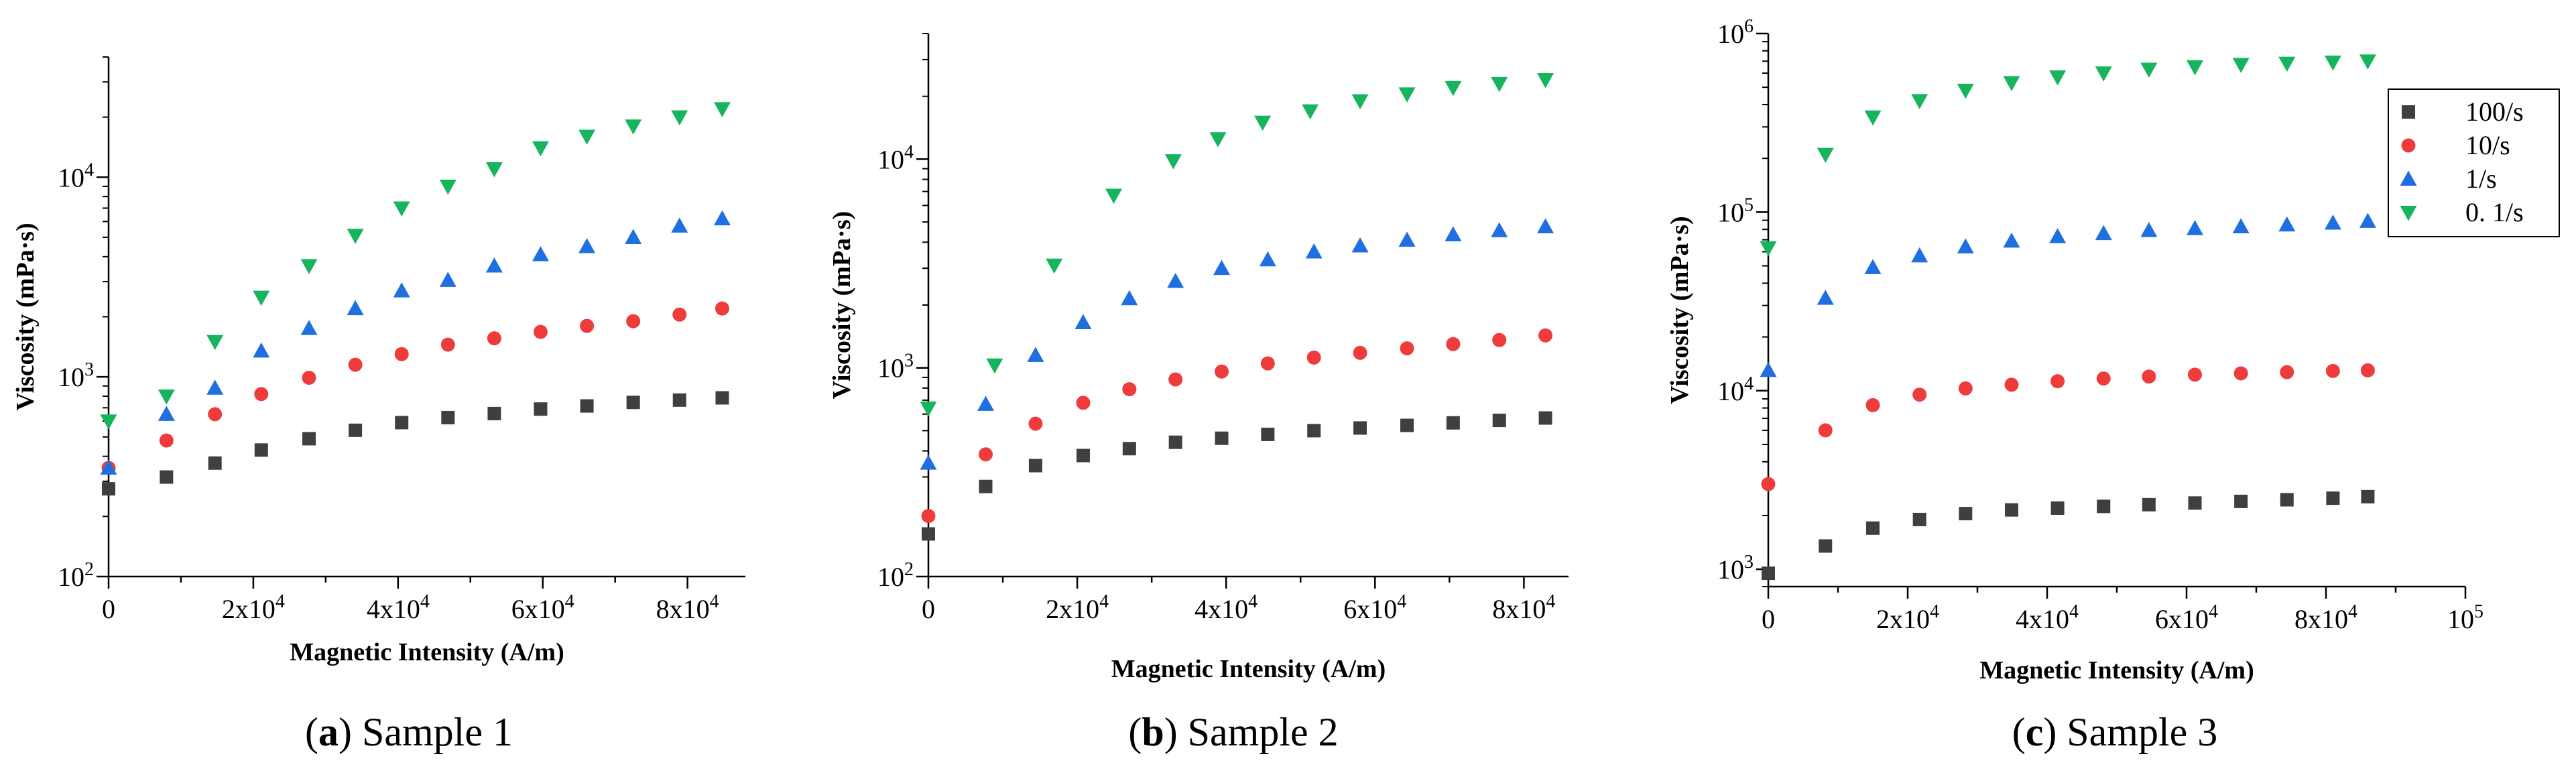 This screenshot has width=2576, height=781. What do you see at coordinates (409, 732) in the screenshot?
I see `panel-caption: (a) Sample 1` at bounding box center [409, 732].